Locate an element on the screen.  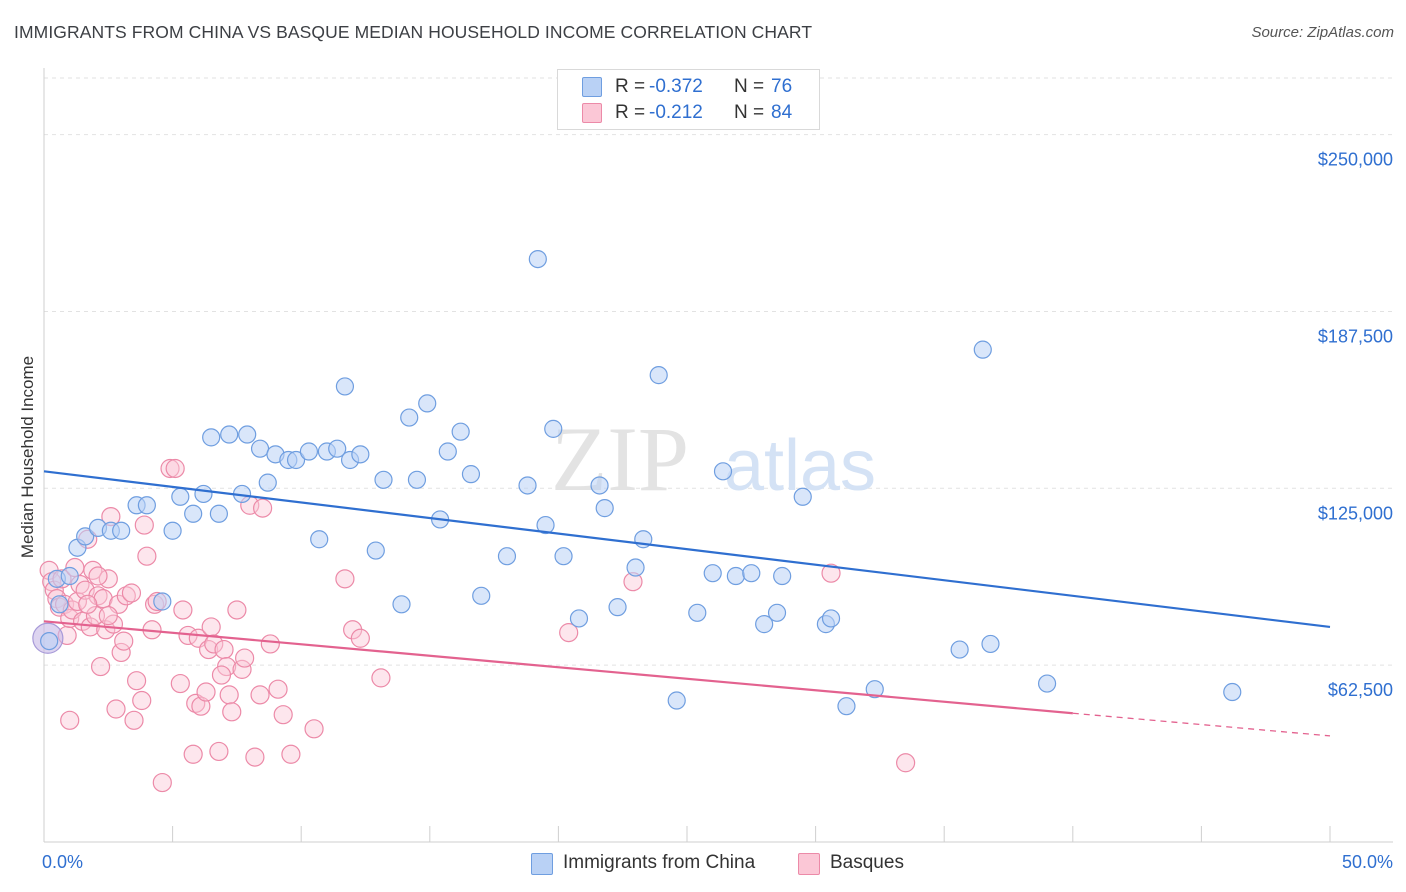
x-tick-label: 50.0% is located at coordinates (1367, 862).